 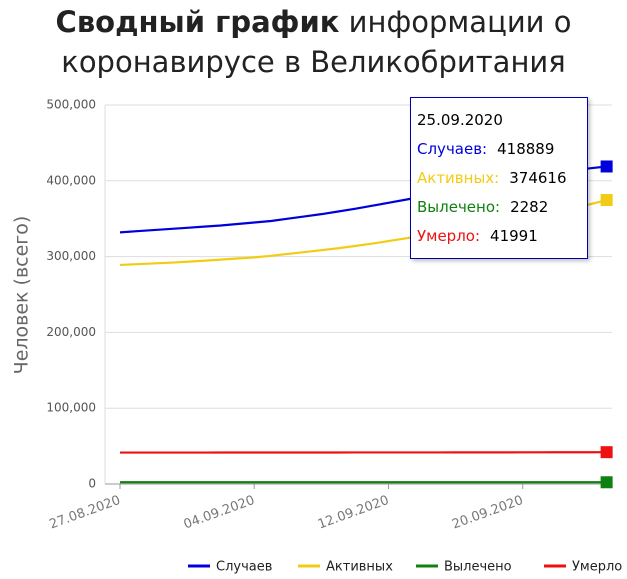 I want to click on y-tick-label: 0, so click(x=92, y=484).